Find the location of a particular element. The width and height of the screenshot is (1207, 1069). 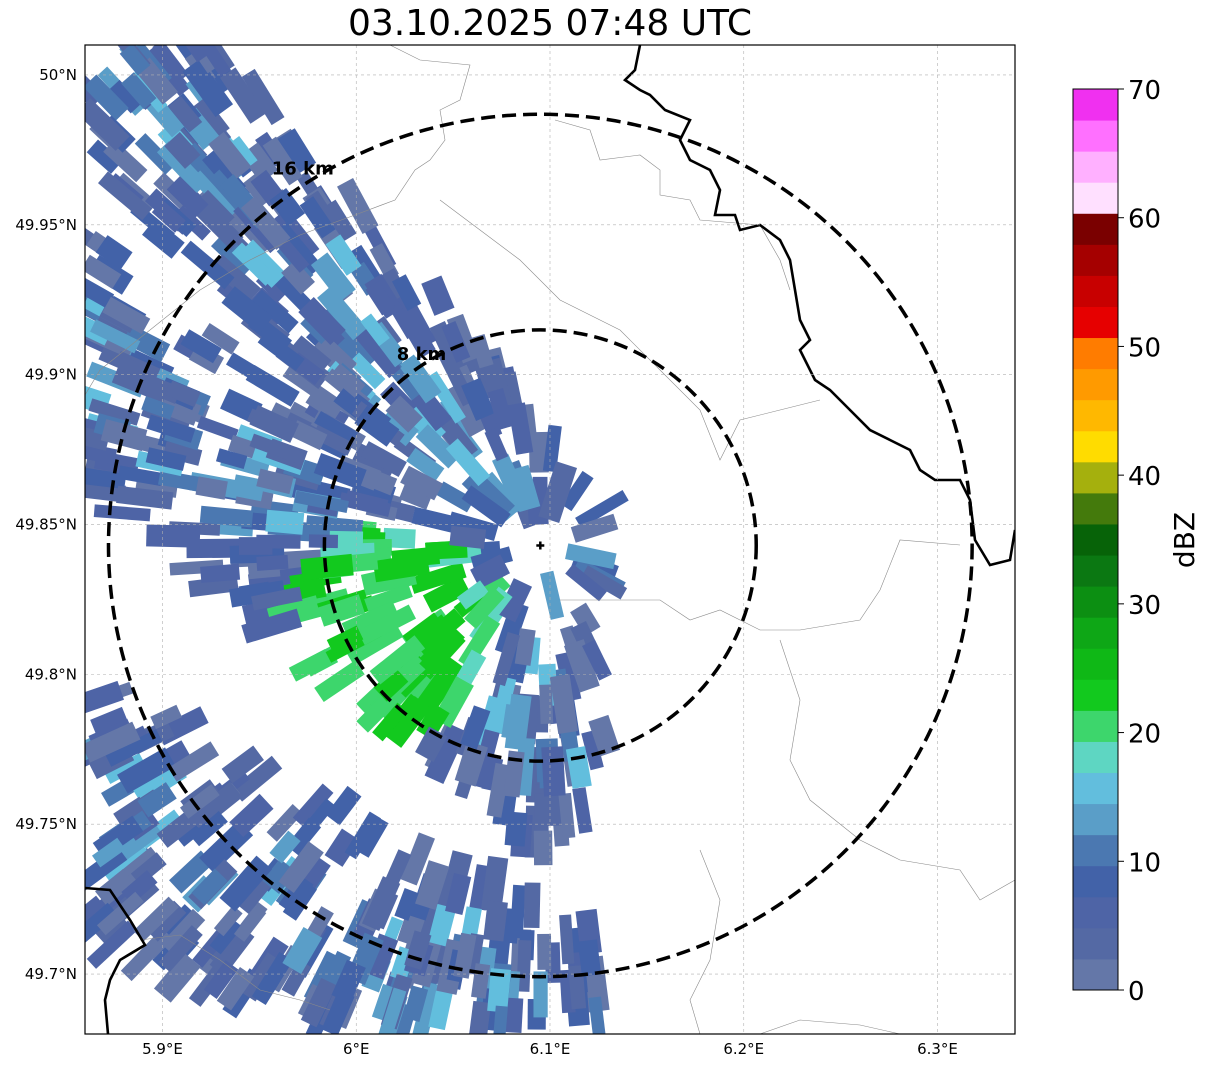

national-border is located at coordinates (116, 960).